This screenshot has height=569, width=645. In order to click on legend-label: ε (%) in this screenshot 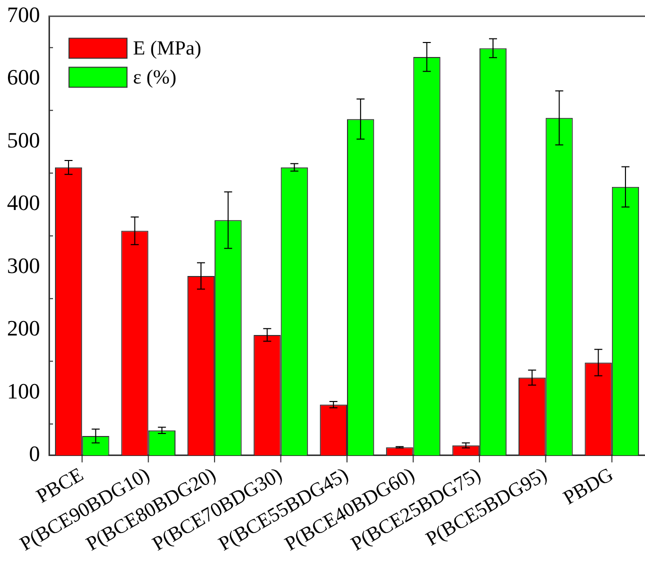, I will do `click(154, 77)`.